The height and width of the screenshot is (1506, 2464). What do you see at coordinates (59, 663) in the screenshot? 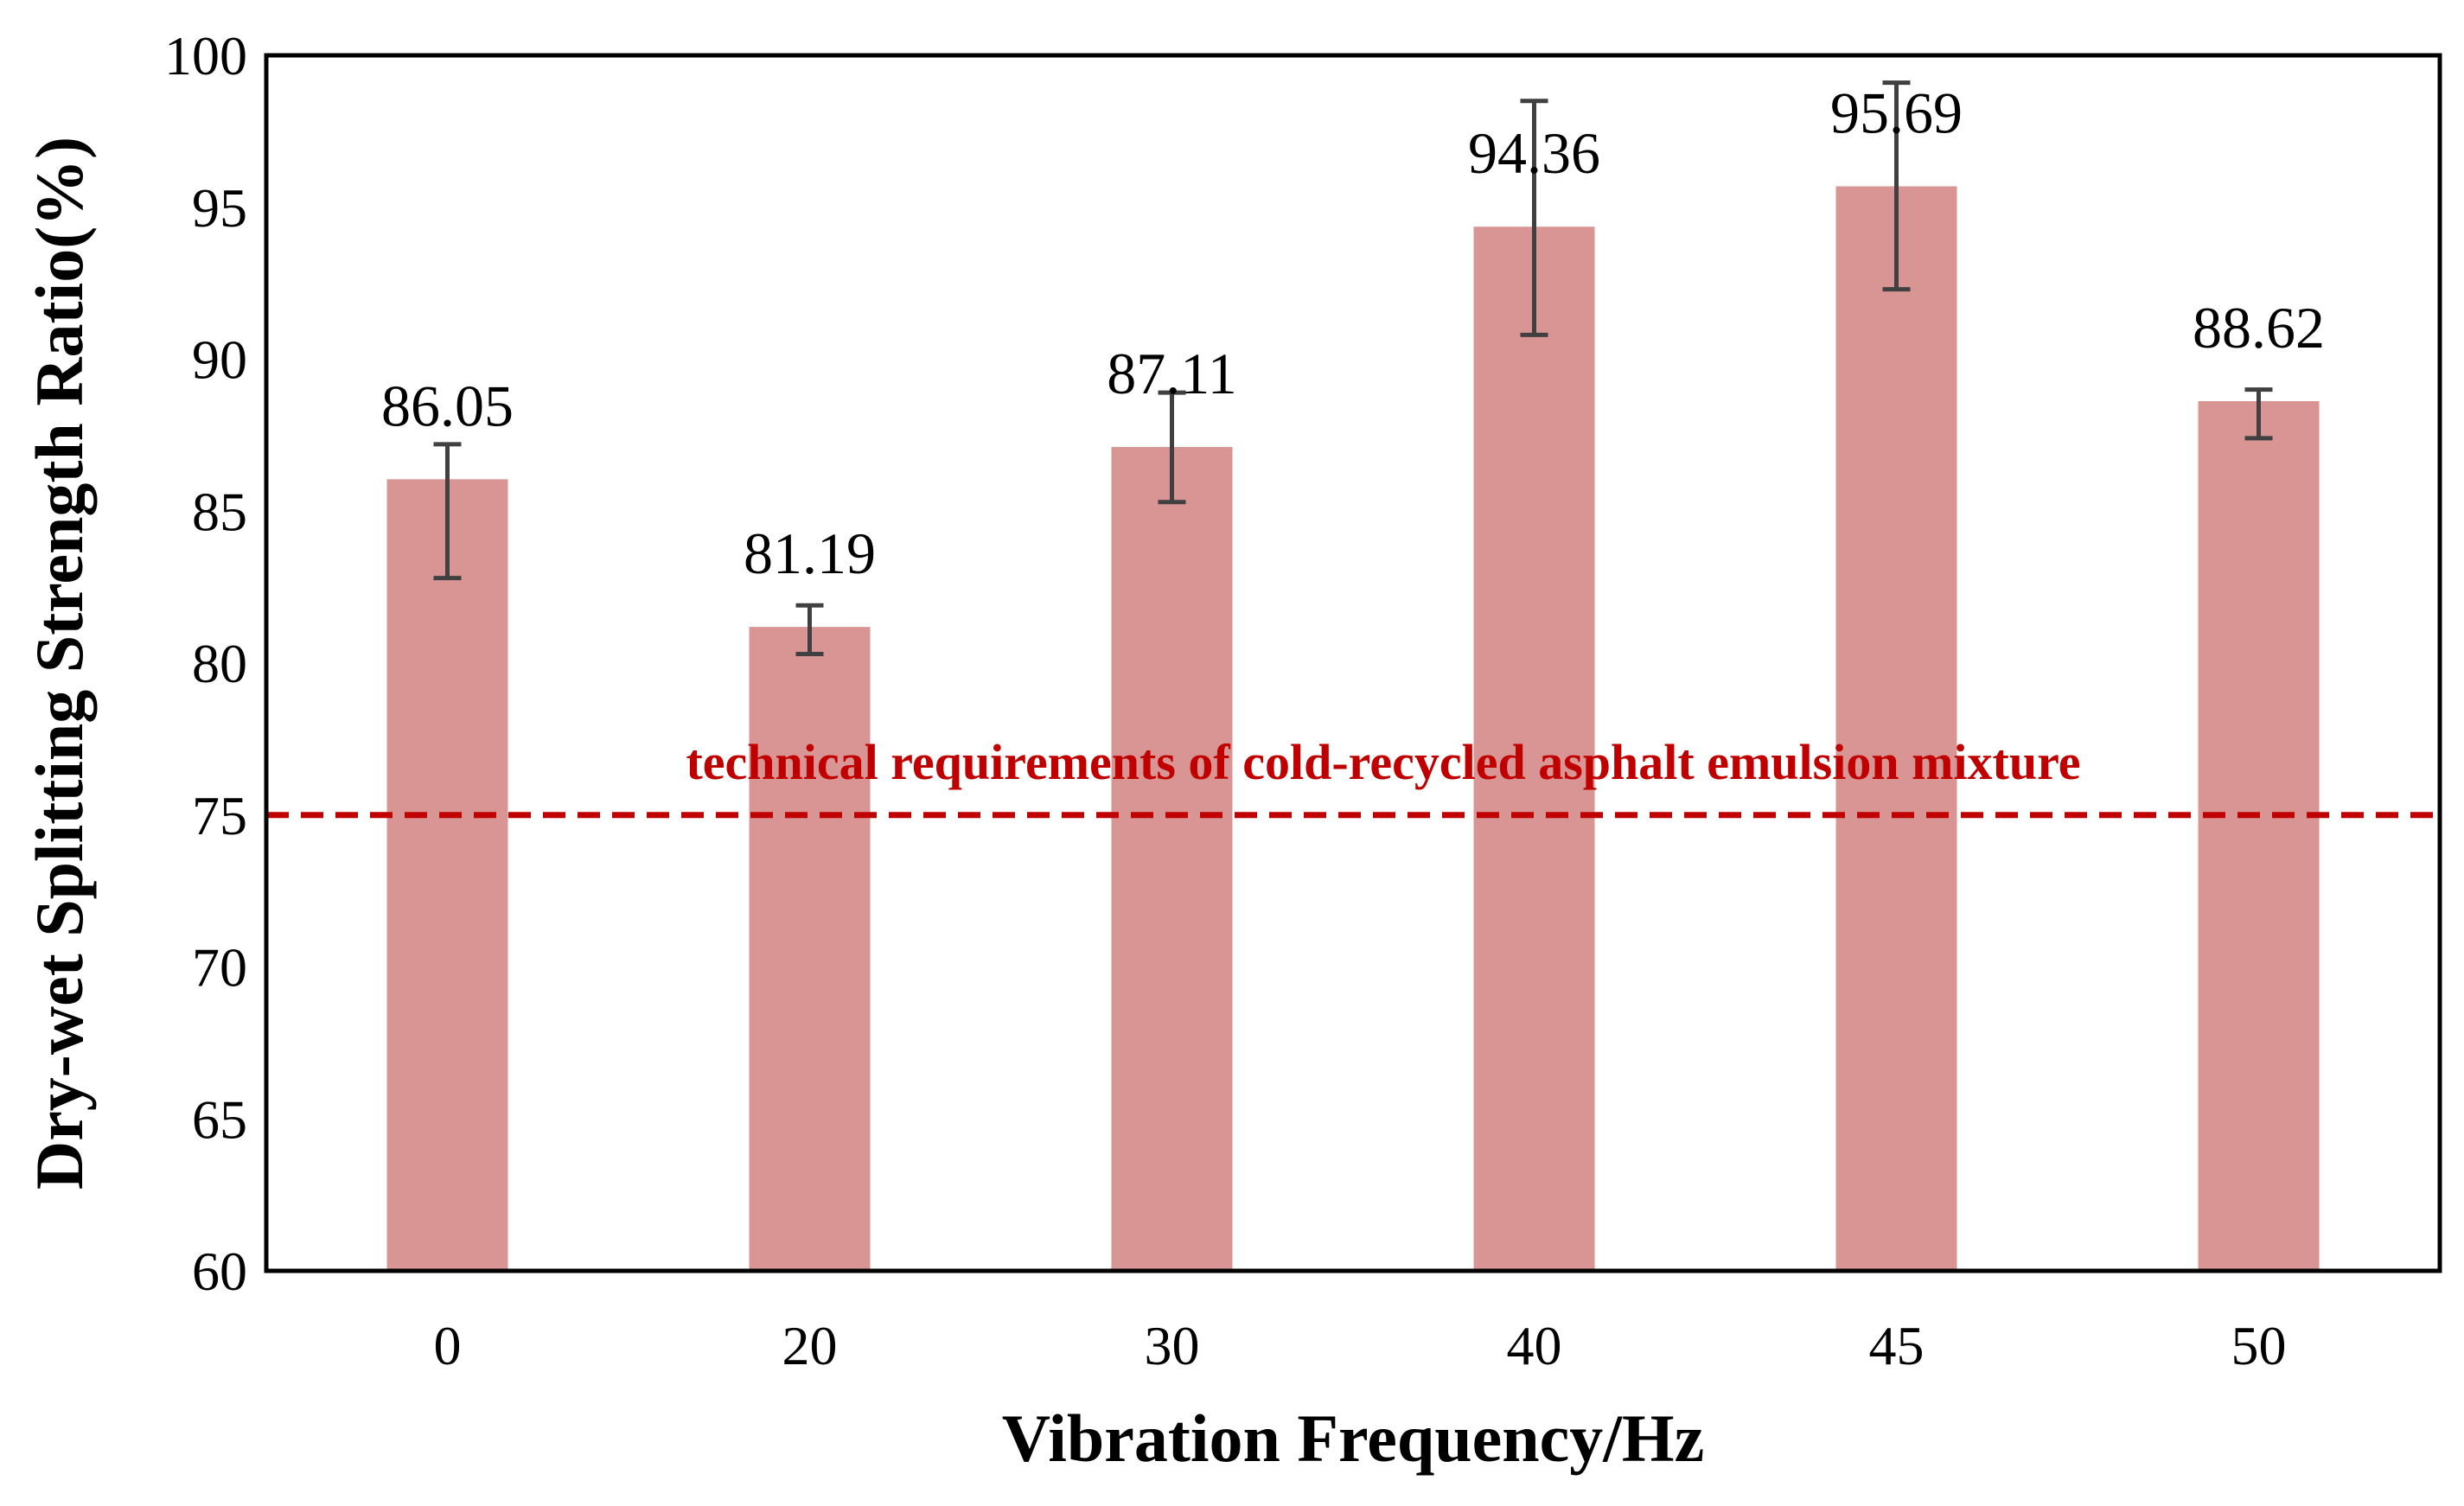
I see `y-axis-title: Dry-wet Splitting Strength Ratio(%)` at bounding box center [59, 663].